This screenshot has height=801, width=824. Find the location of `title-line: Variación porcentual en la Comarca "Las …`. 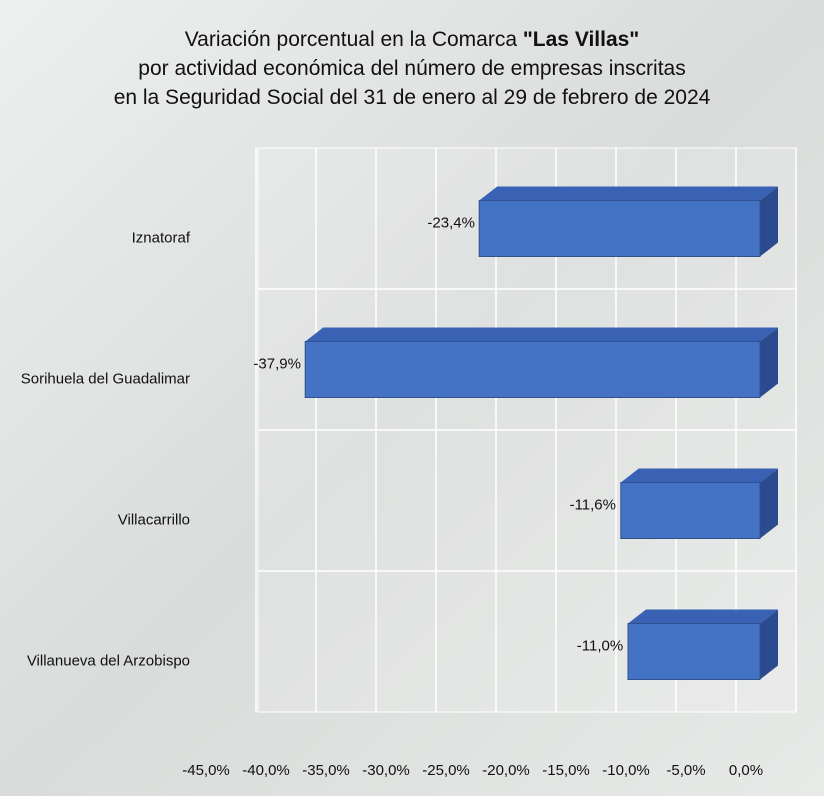

title-line: Variación porcentual en la Comarca "Las … is located at coordinates (412, 39).